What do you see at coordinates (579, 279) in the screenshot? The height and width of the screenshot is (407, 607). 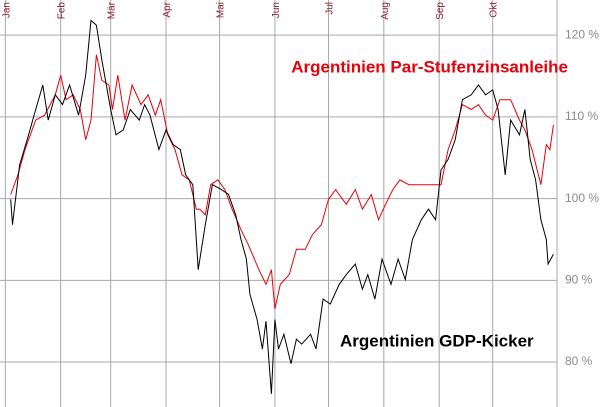 I see `y-tick-label: 90 %` at bounding box center [579, 279].